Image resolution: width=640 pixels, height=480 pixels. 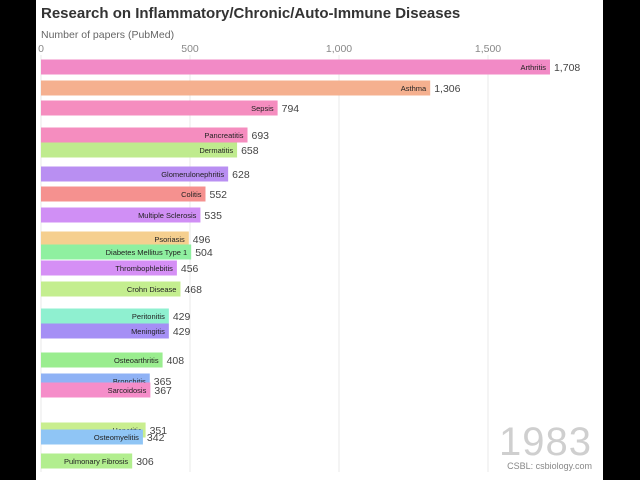 What do you see at coordinates (241, 175) in the screenshot?
I see `bar-value-label: 628` at bounding box center [241, 175].